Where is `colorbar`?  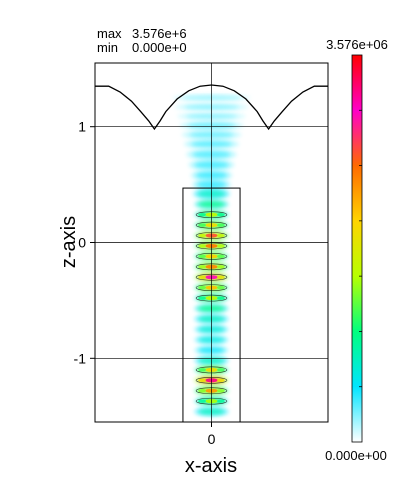 colorbar is located at coordinates (357, 248).